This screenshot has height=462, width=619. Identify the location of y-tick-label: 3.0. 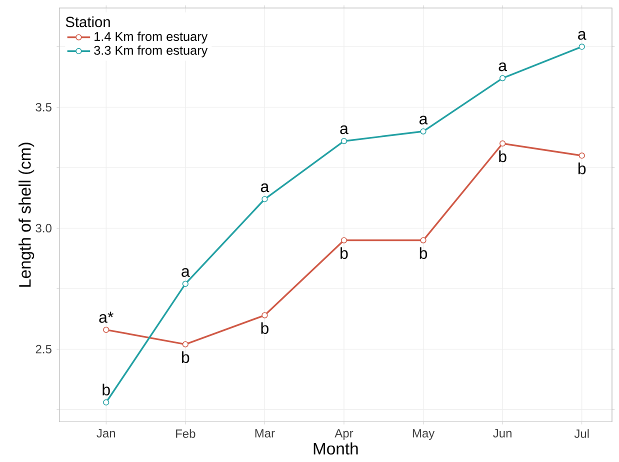
(44, 228).